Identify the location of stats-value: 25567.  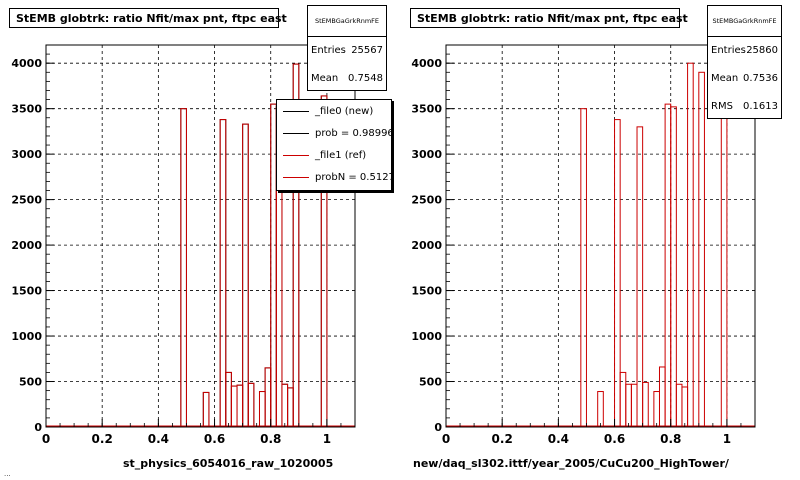
(367, 50).